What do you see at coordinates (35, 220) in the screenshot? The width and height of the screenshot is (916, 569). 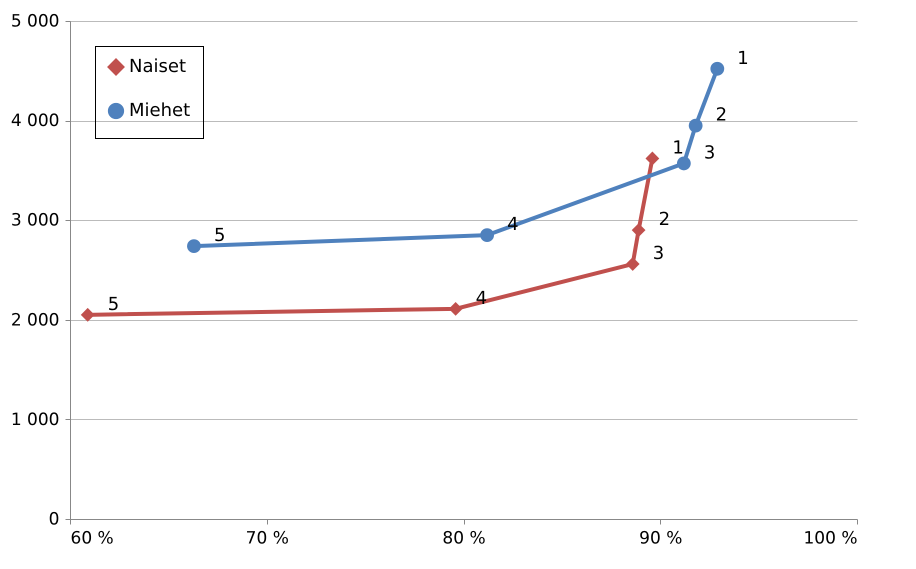 I see `y-tick-label: 3 000` at bounding box center [35, 220].